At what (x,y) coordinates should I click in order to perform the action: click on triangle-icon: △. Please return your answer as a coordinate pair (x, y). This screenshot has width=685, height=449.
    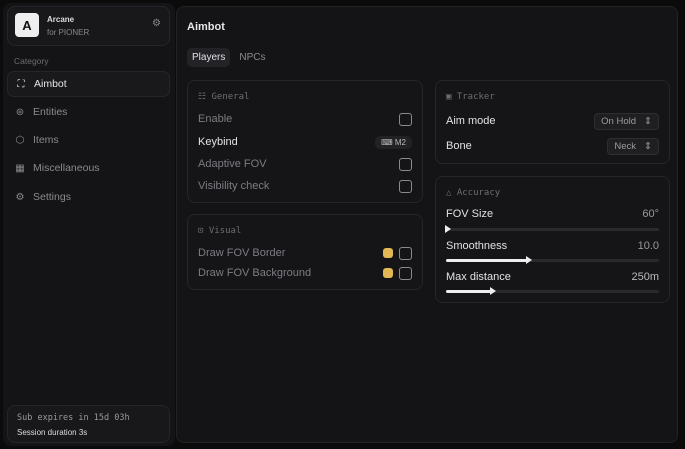
    Looking at the image, I should click on (451, 193).